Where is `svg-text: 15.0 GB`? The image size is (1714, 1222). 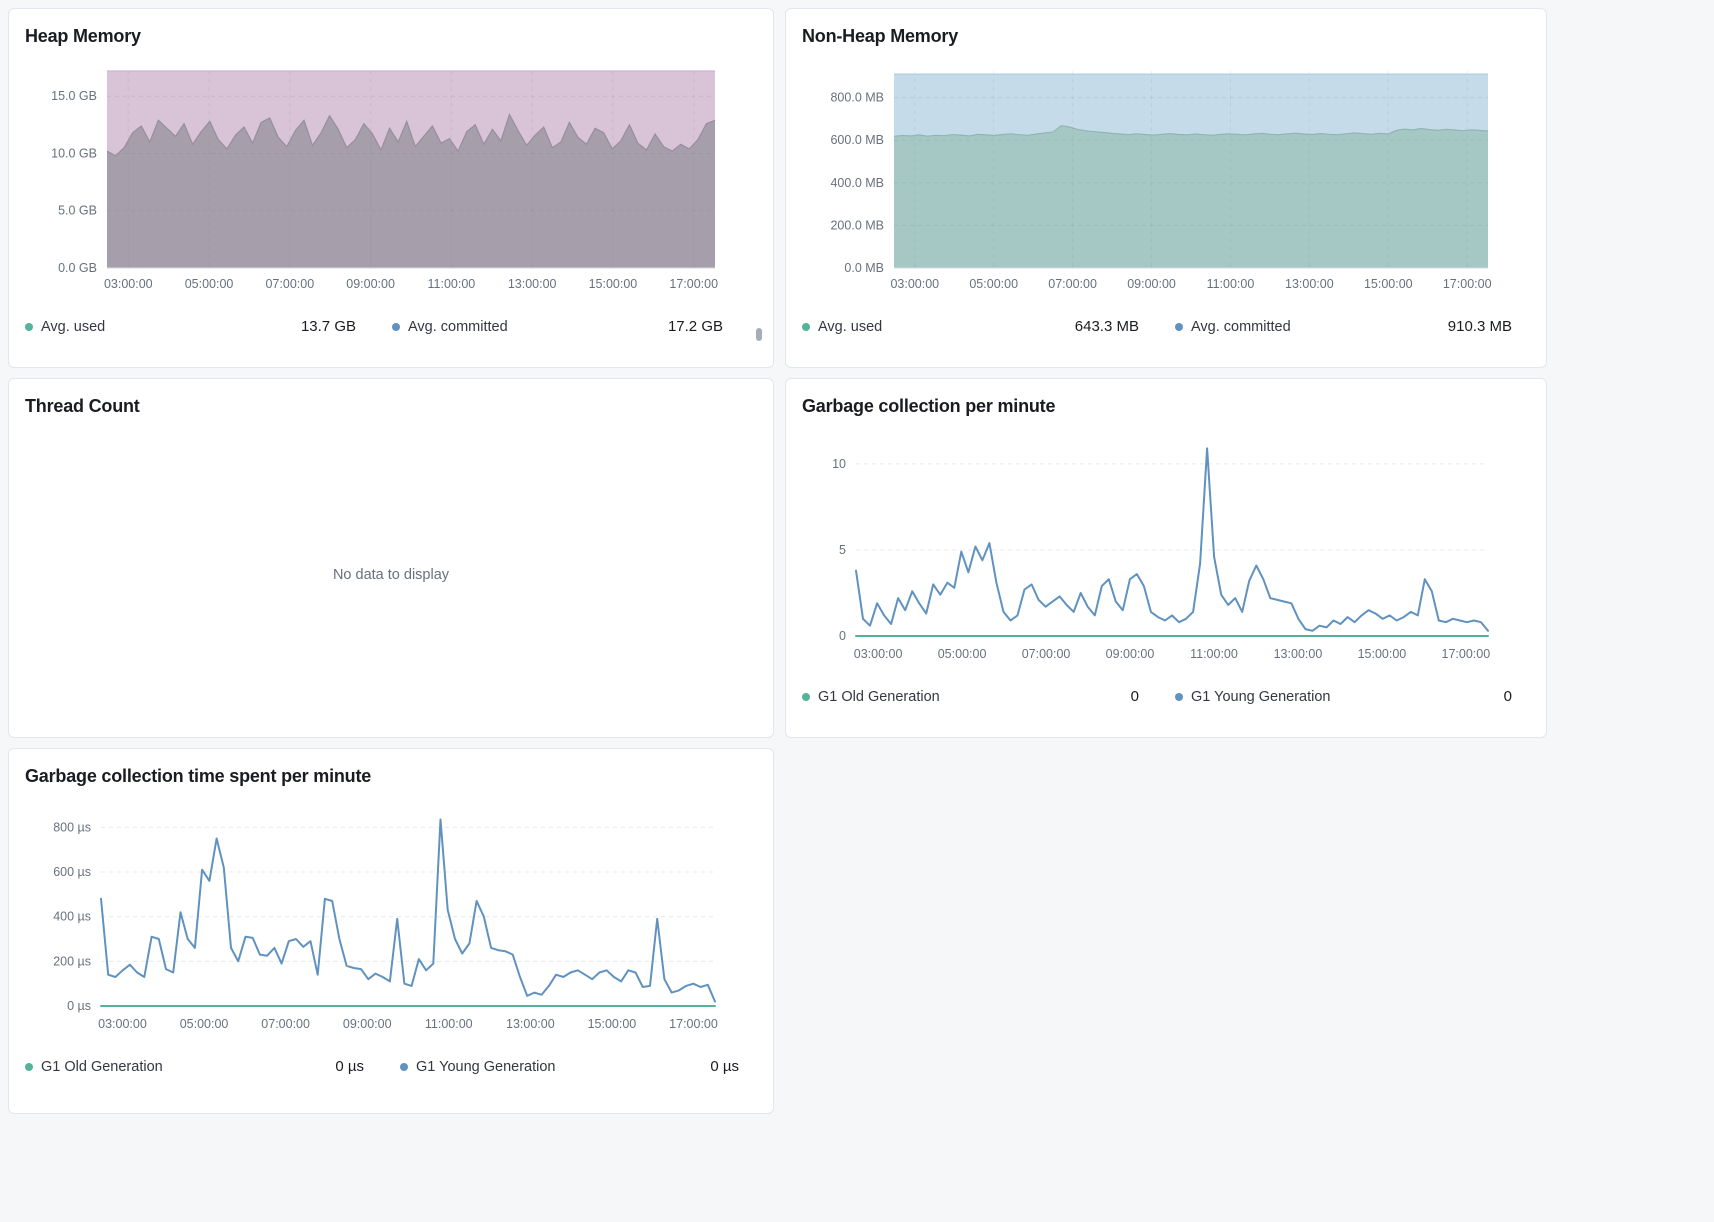
svg-text: 15.0 GB is located at coordinates (74, 96).